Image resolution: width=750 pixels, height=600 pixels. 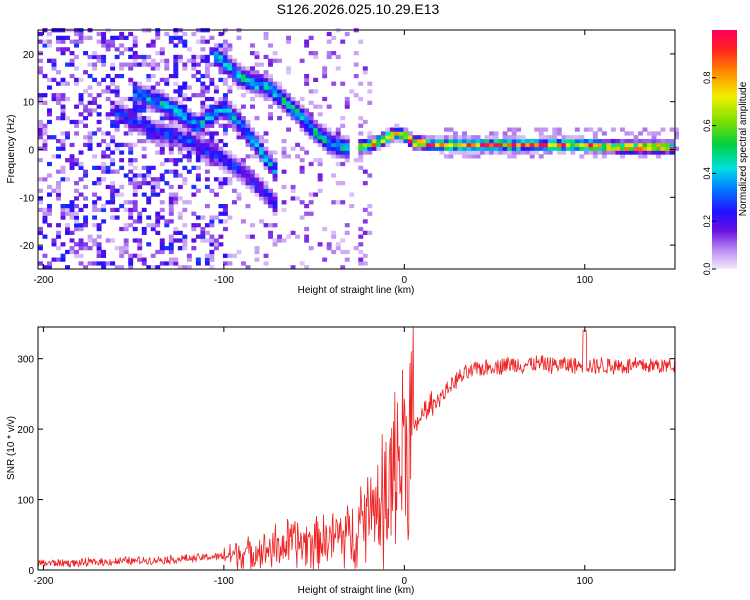 I want to click on colorbar-tick-label: 0.4, so click(x=707, y=173).